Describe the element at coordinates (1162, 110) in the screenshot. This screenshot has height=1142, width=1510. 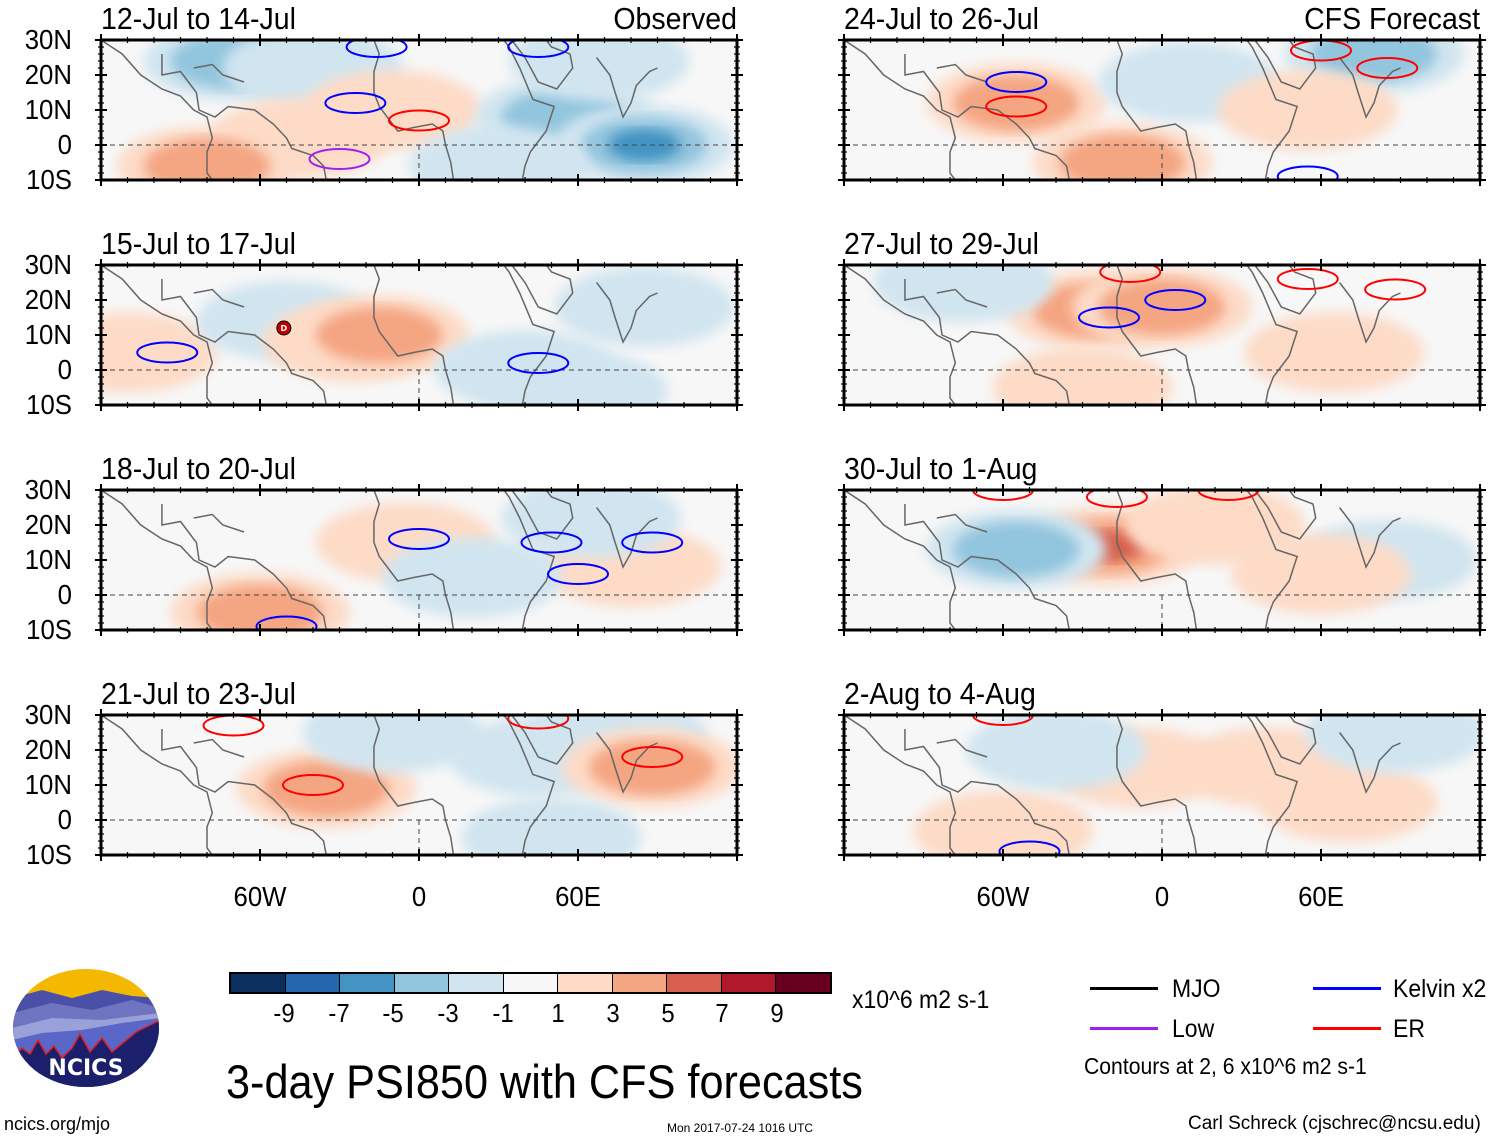
I see `map-panel-p5` at that location.